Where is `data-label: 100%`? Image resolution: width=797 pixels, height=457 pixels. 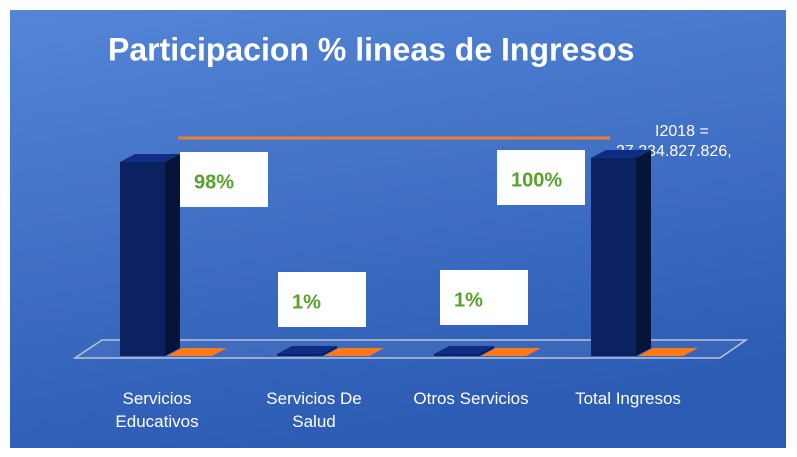 data-label: 100% is located at coordinates (536, 180).